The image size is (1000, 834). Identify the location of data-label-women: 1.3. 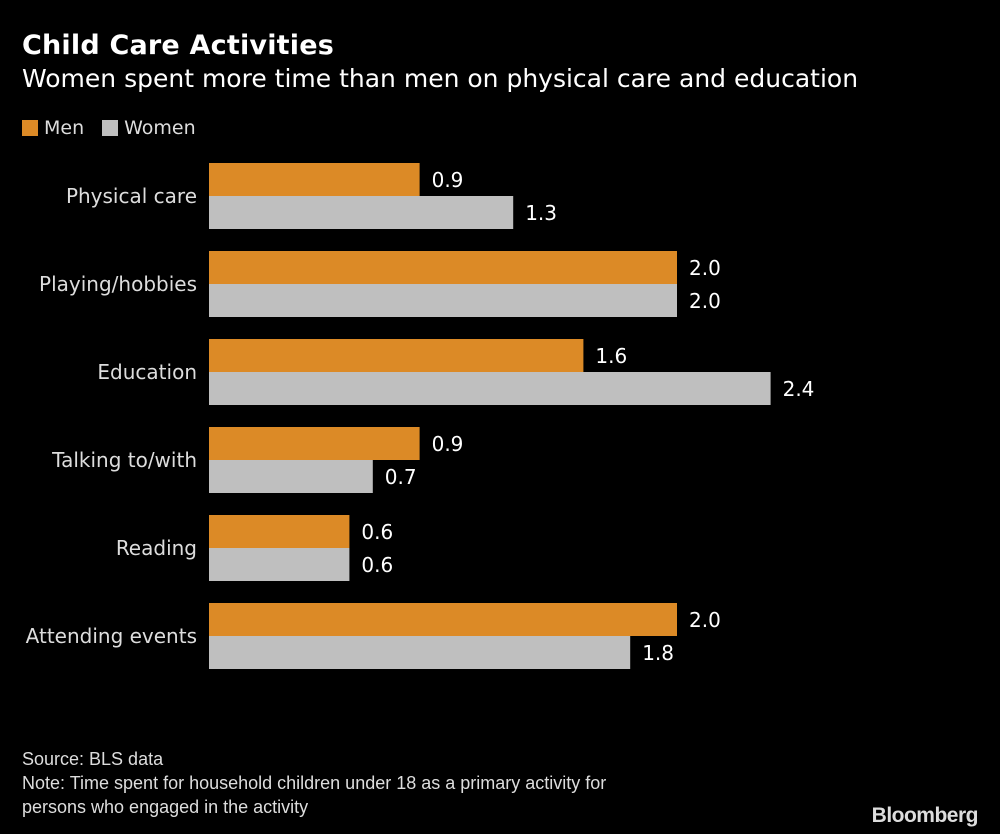
(541, 213).